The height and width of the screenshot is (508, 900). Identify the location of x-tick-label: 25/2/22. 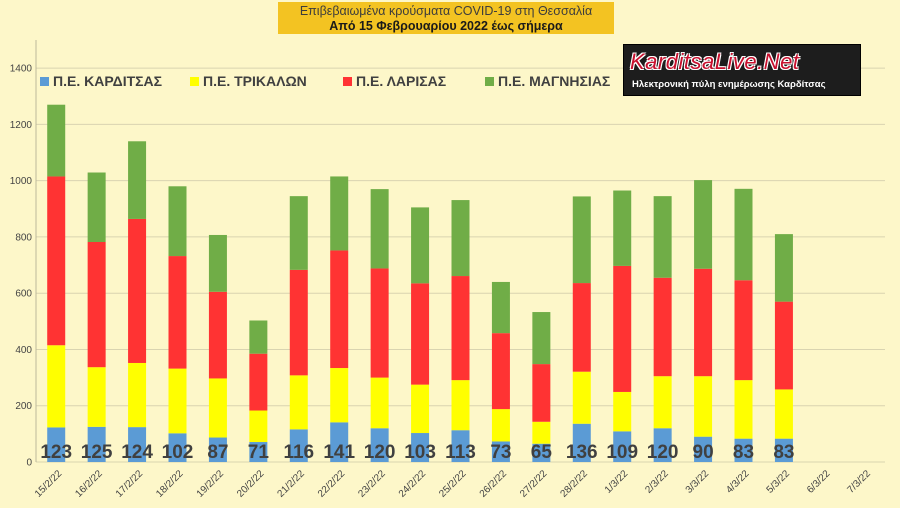
(453, 484).